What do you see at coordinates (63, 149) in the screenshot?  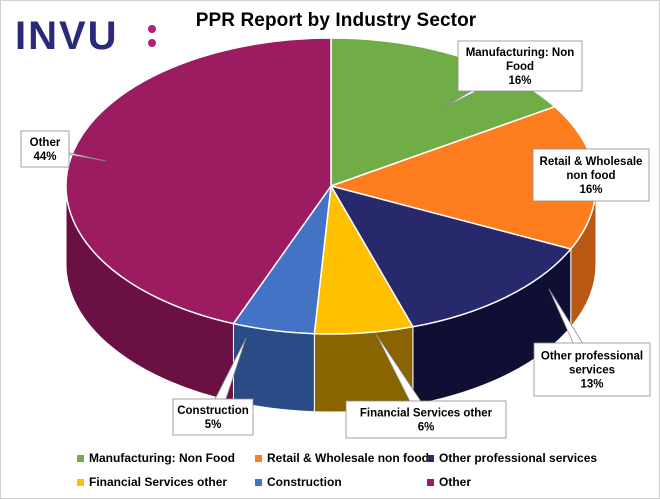 I see `data-label-other: Other 44%` at bounding box center [63, 149].